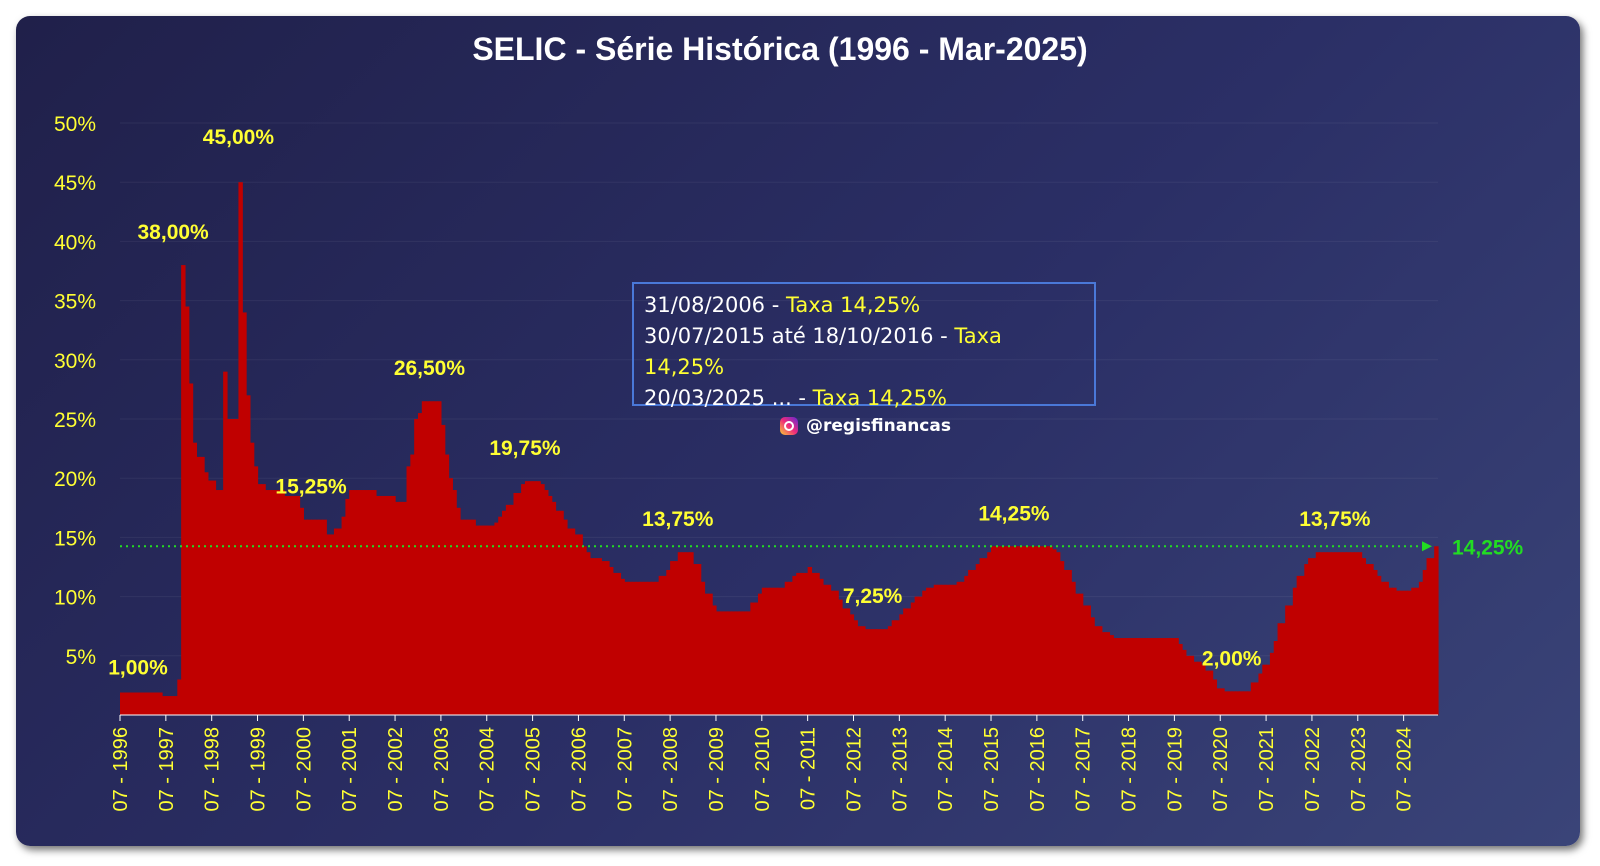 This screenshot has height=866, width=1600. Describe the element at coordinates (534, 769) in the screenshot. I see `x-tick-label: 07 - 2005` at that location.